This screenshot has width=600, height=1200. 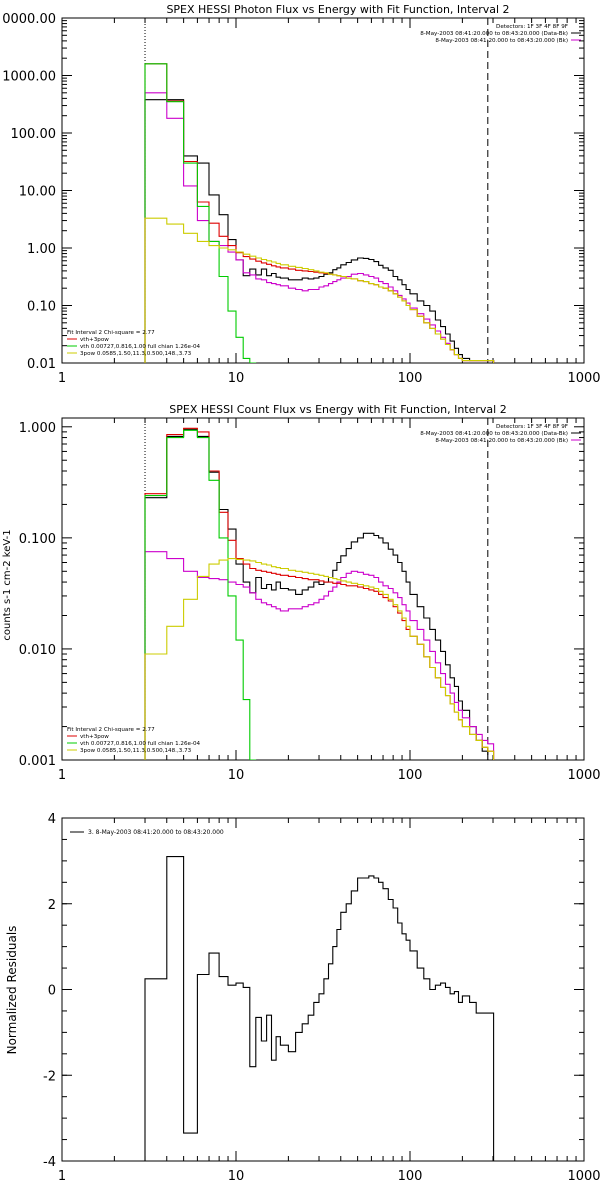 I want to click on y-tick-label: 1.000, so click(x=37, y=428).